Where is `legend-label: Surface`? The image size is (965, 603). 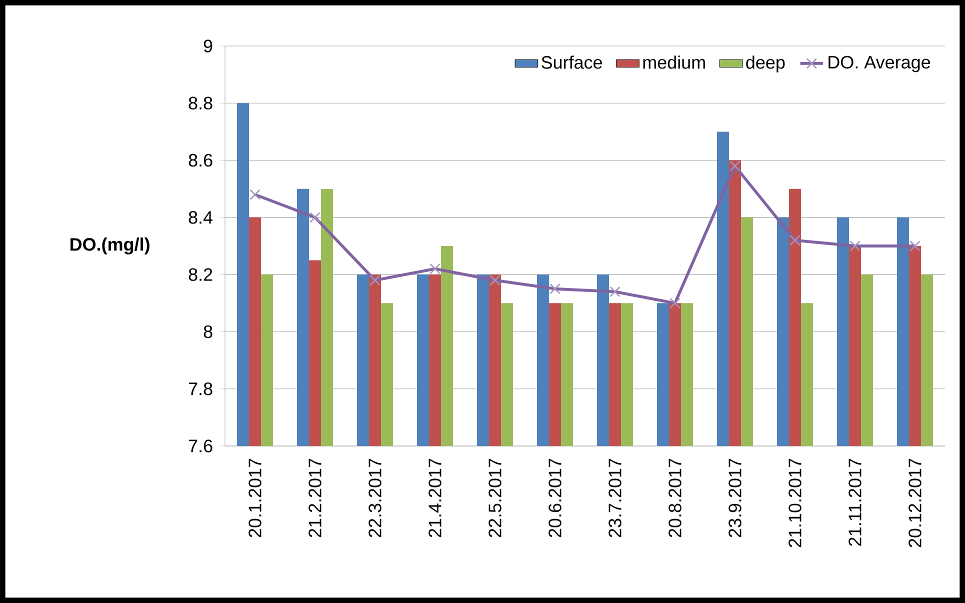
legend-label: Surface is located at coordinates (572, 62).